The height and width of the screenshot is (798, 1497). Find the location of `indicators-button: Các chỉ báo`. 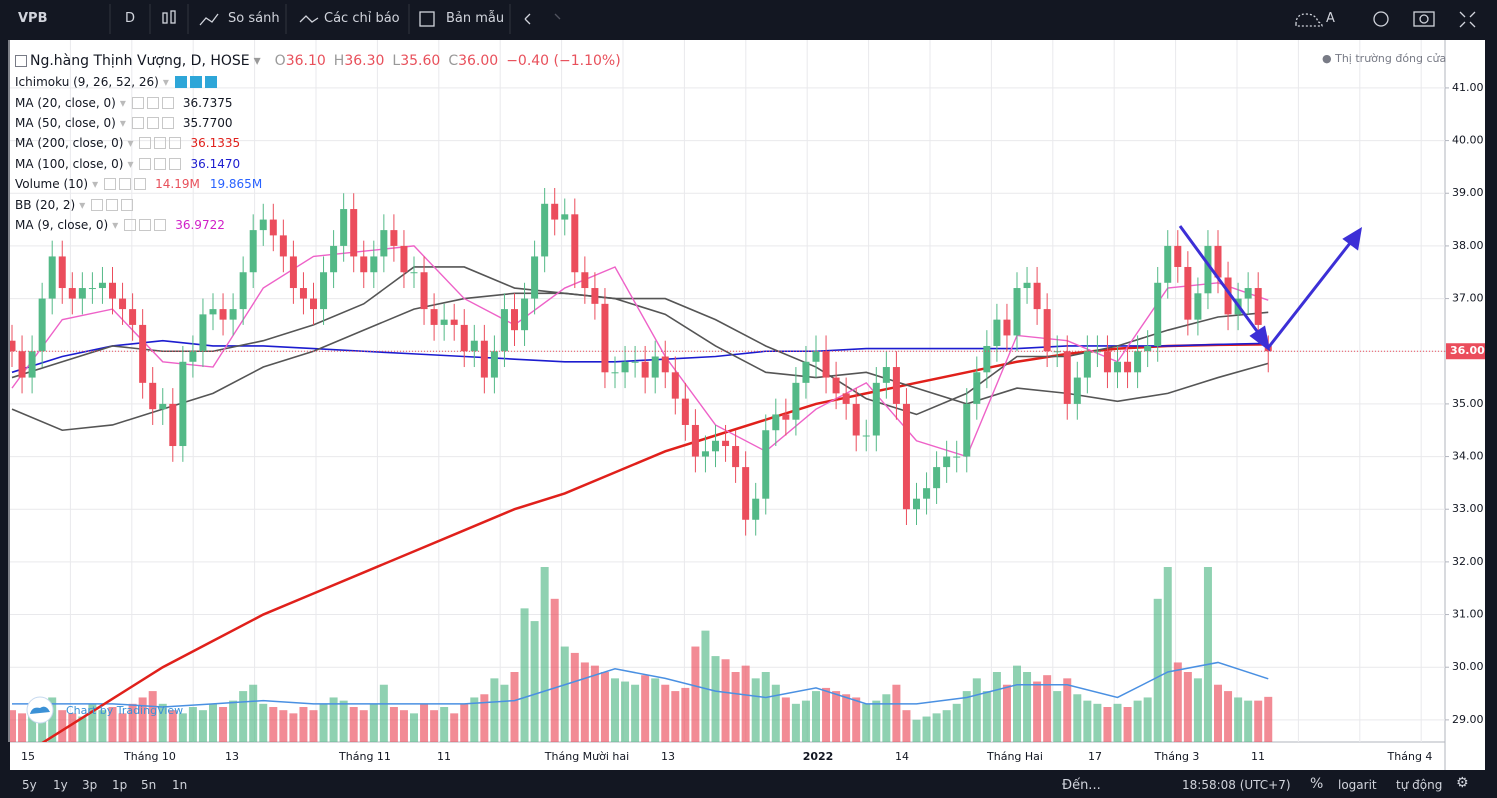

indicators-button: Các chỉ báo is located at coordinates (362, 18).